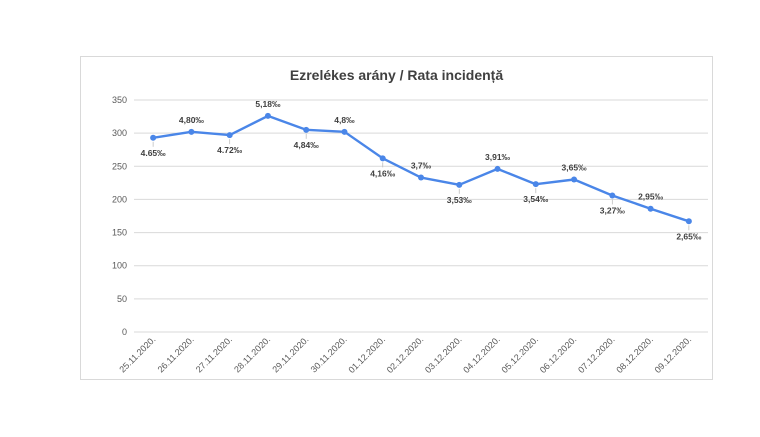 Image resolution: width=760 pixels, height=437 pixels. Describe the element at coordinates (119, 199) in the screenshot. I see `y-tick-label: 200` at that location.